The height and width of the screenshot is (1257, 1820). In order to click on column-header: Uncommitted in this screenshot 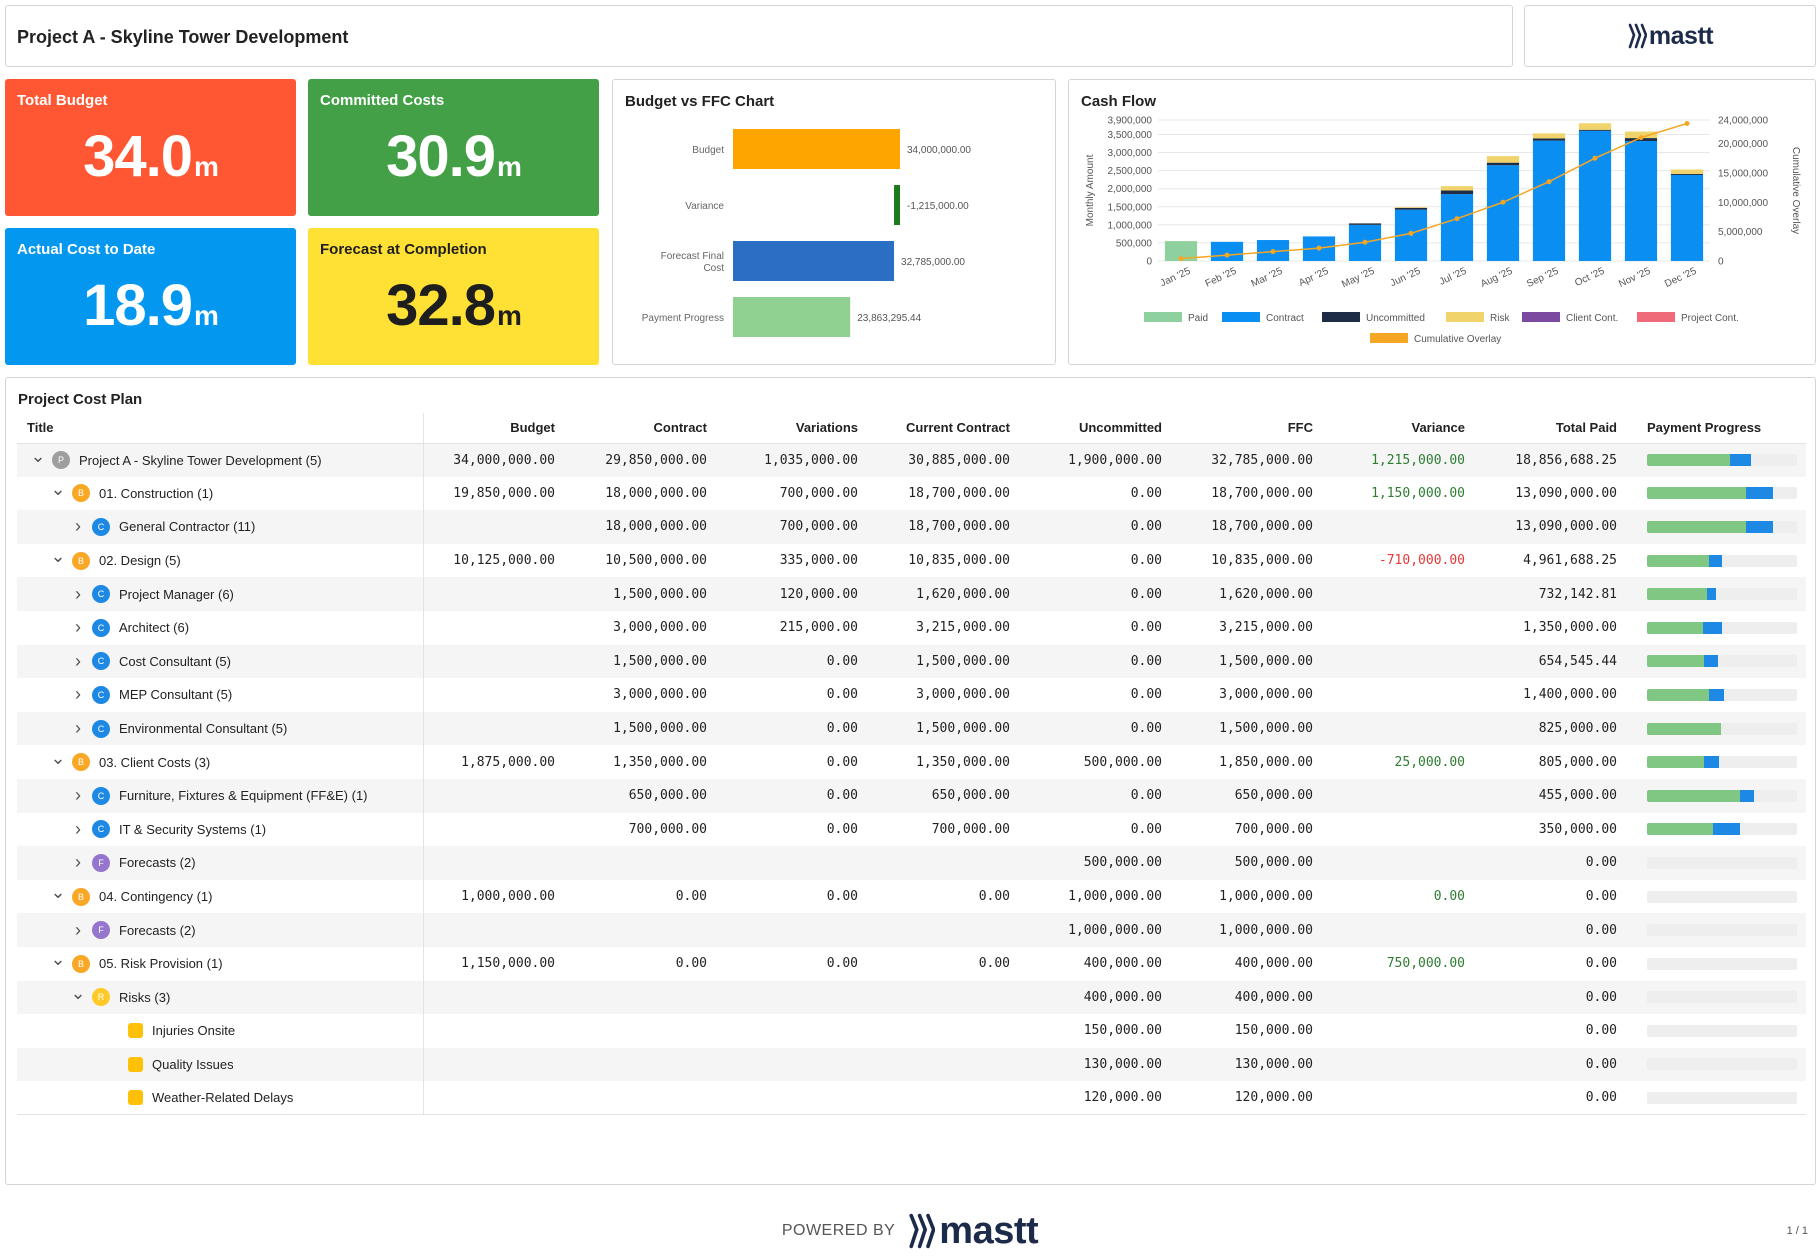, I will do `click(1104, 428)`.